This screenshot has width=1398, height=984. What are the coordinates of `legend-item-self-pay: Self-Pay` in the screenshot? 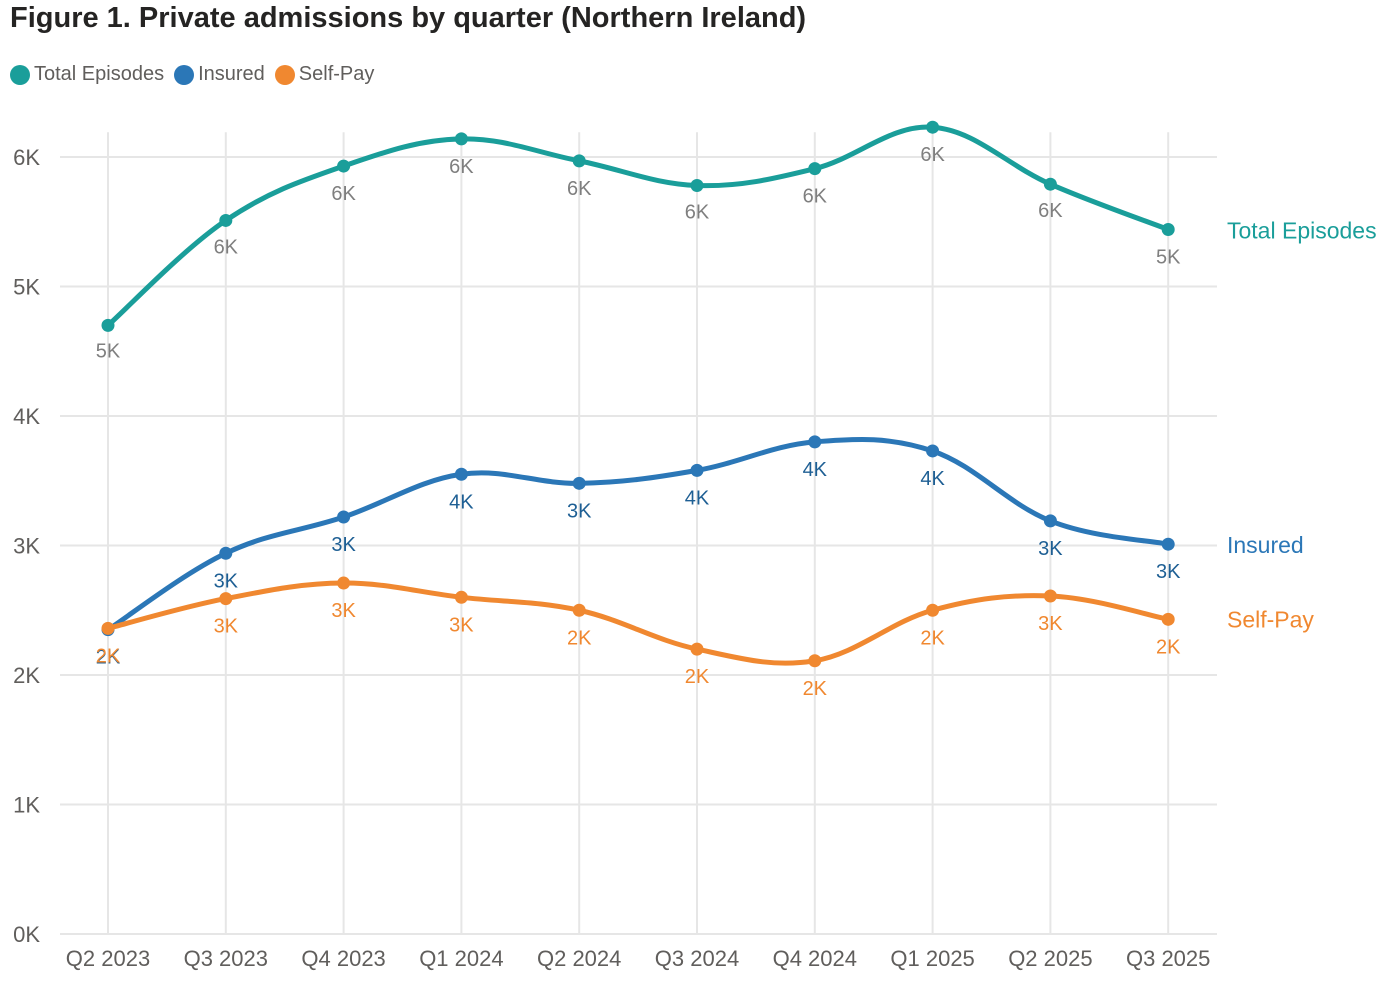 It's located at (324, 74).